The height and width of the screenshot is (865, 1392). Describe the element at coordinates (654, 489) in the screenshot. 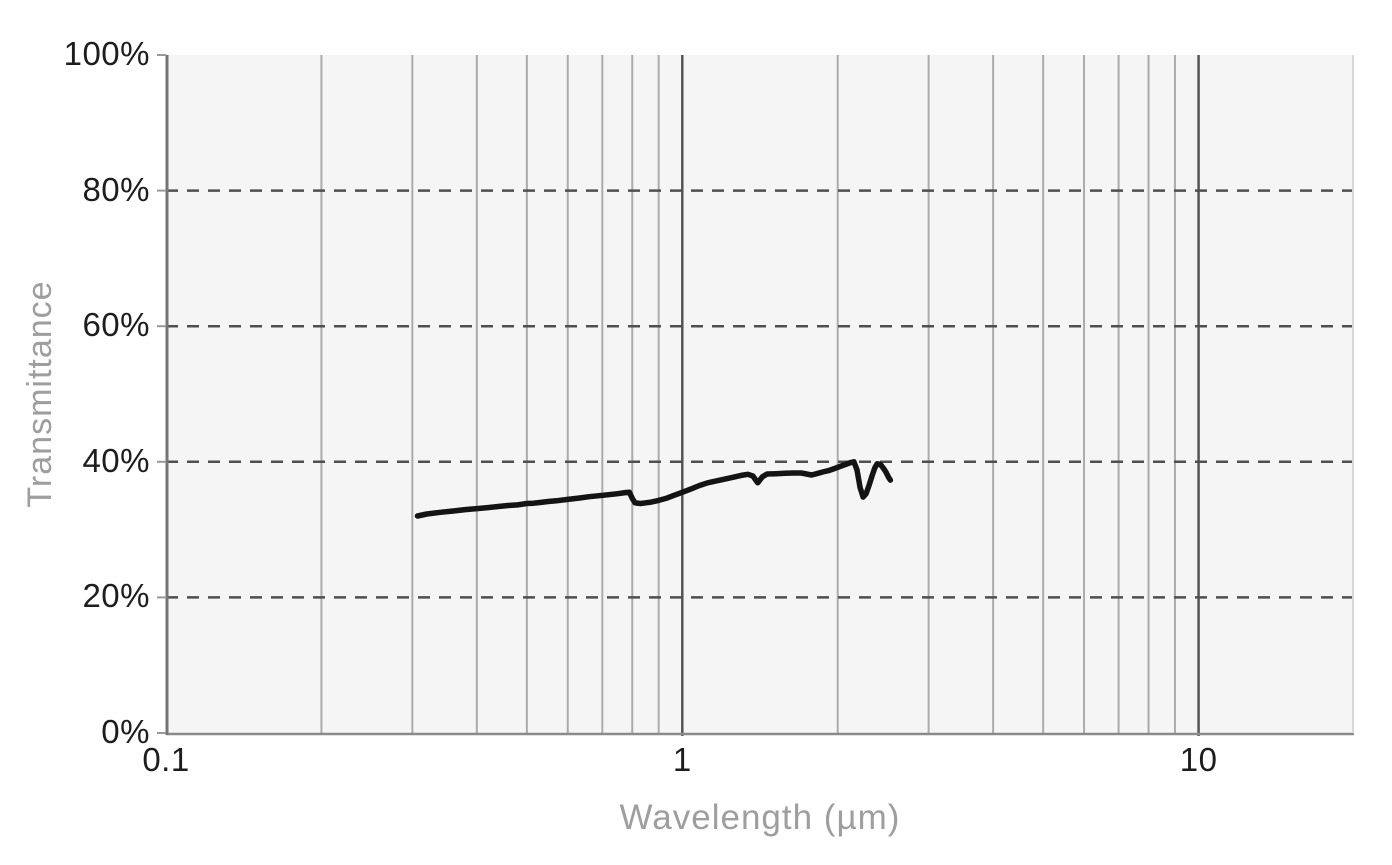

I see `transmittance-curve` at that location.